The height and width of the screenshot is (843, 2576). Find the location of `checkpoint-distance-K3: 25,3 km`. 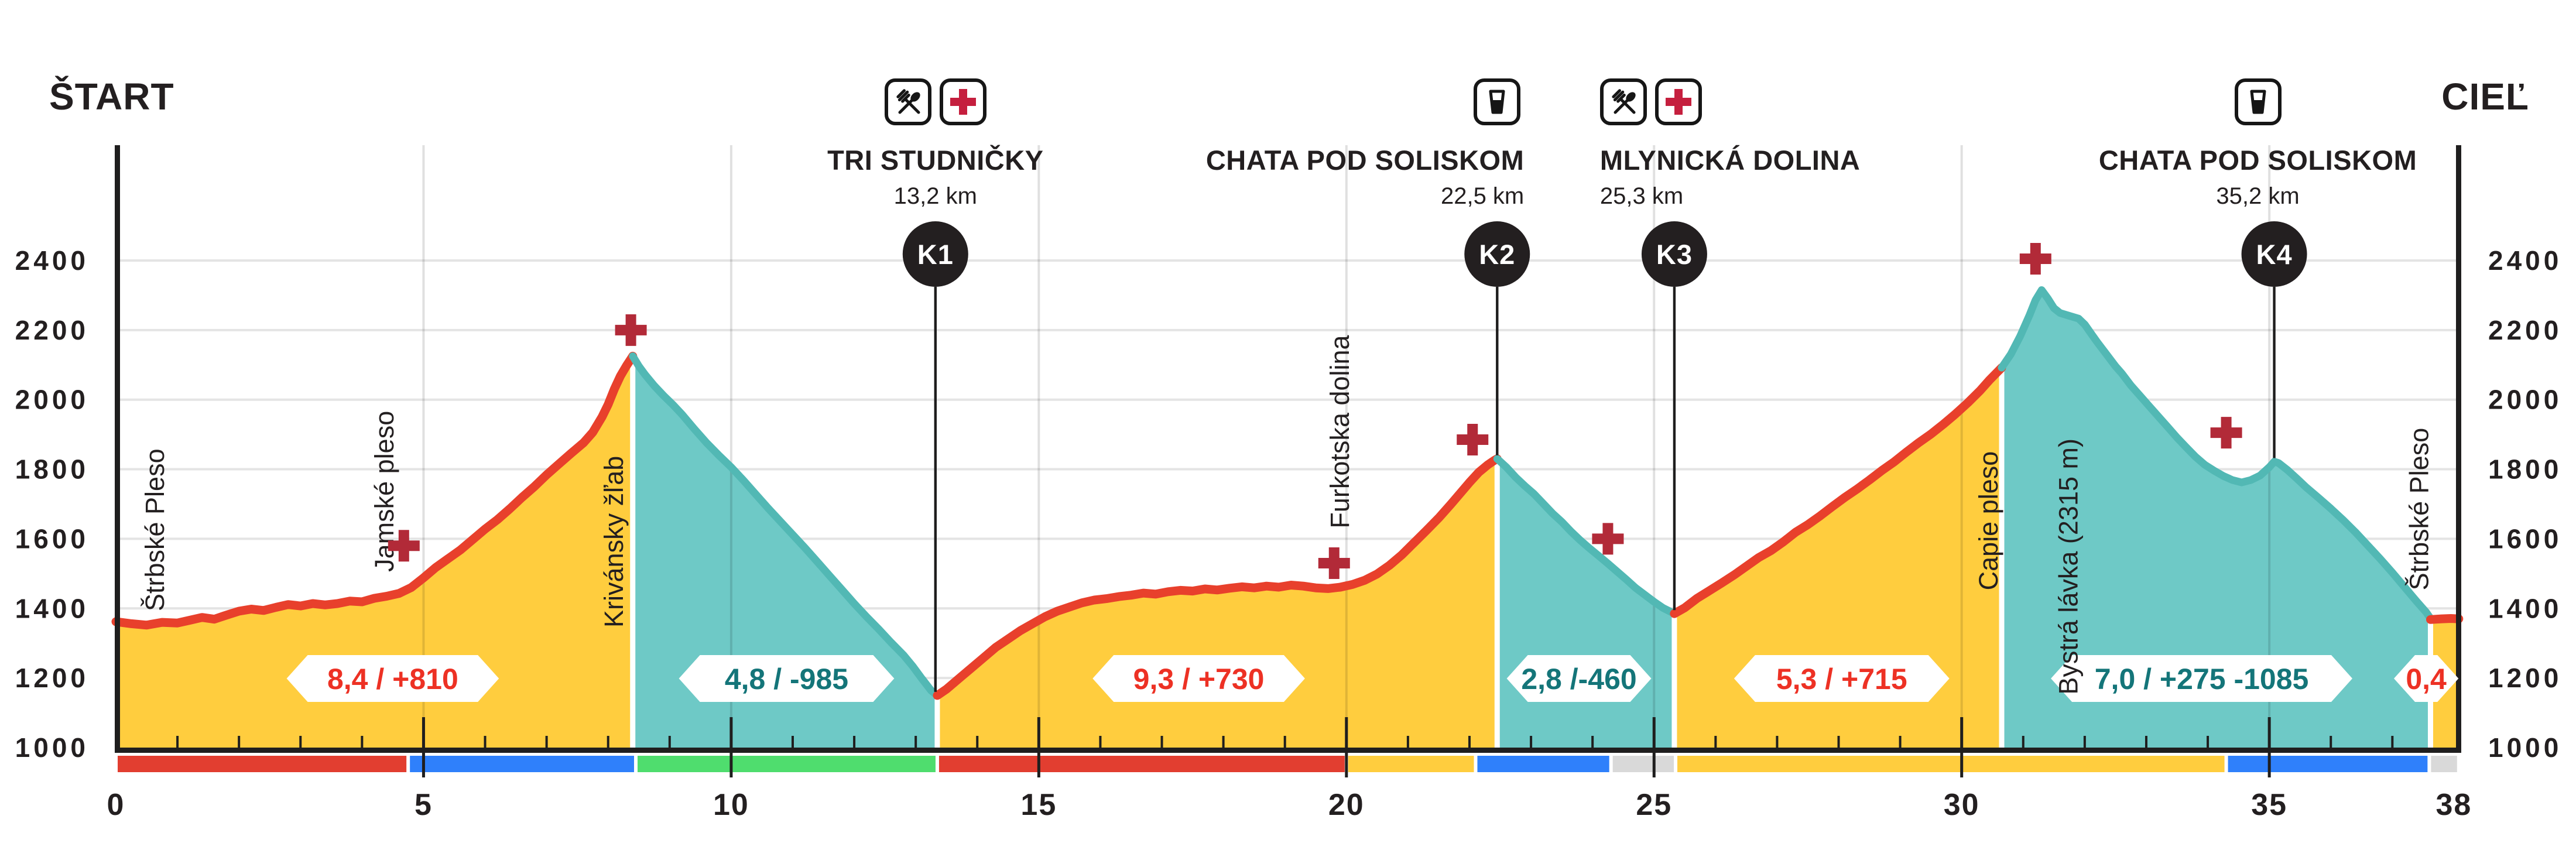

checkpoint-distance-K3: 25,3 km is located at coordinates (1641, 196).